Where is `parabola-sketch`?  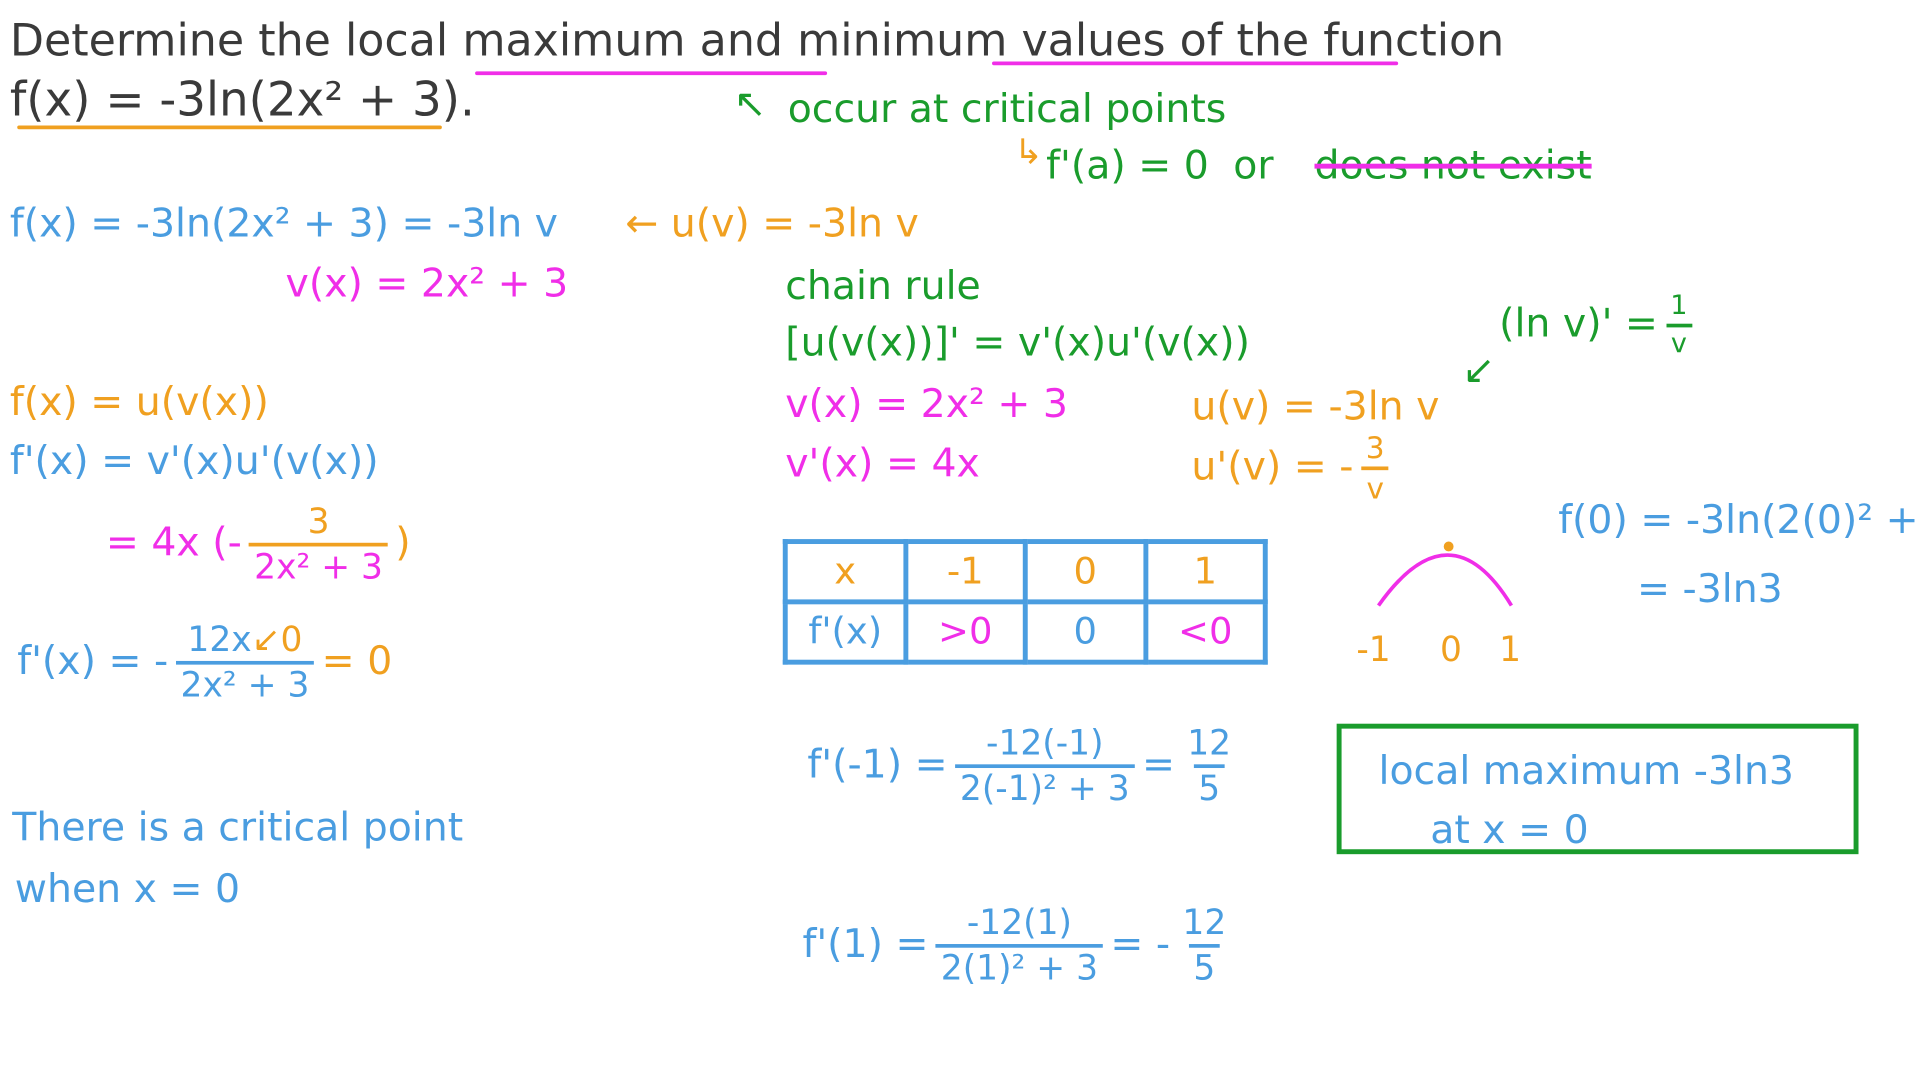
parabola-sketch is located at coordinates (1444, 574).